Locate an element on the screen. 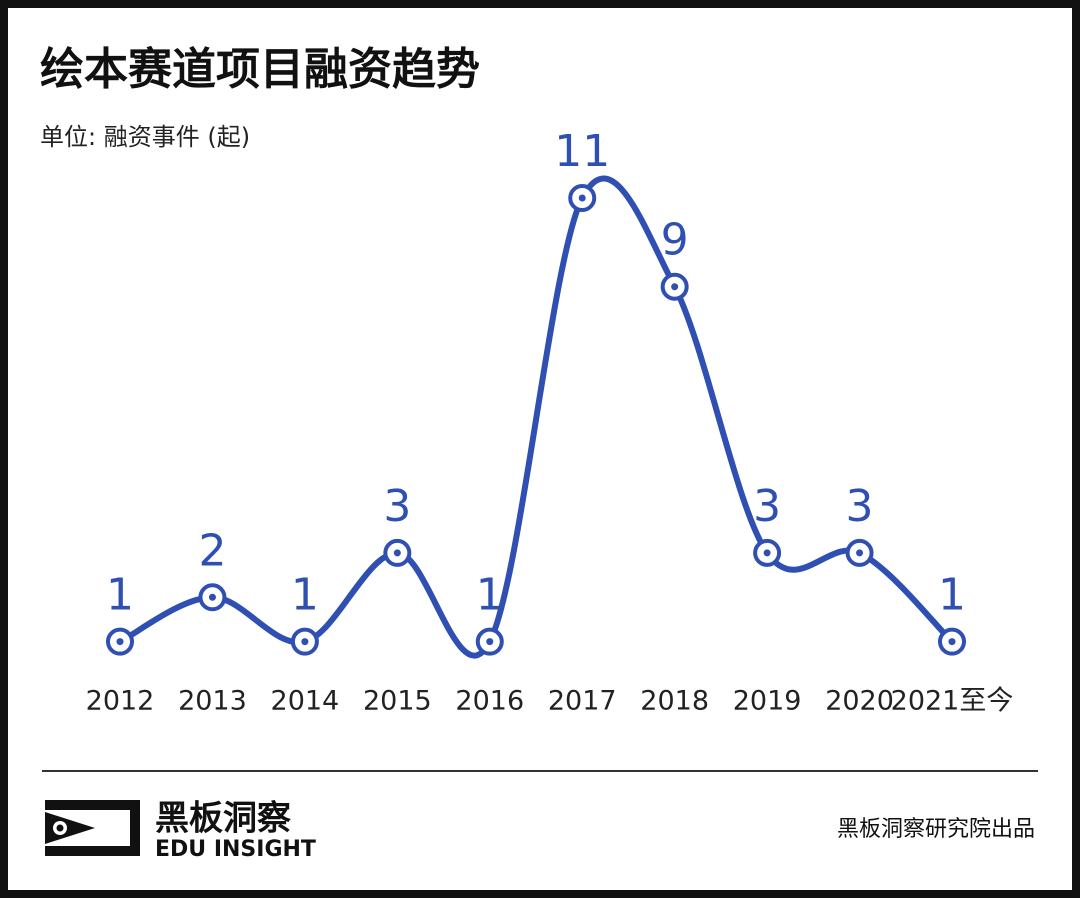 The height and width of the screenshot is (898, 1080). x-tick-label: 2015 is located at coordinates (397, 701).